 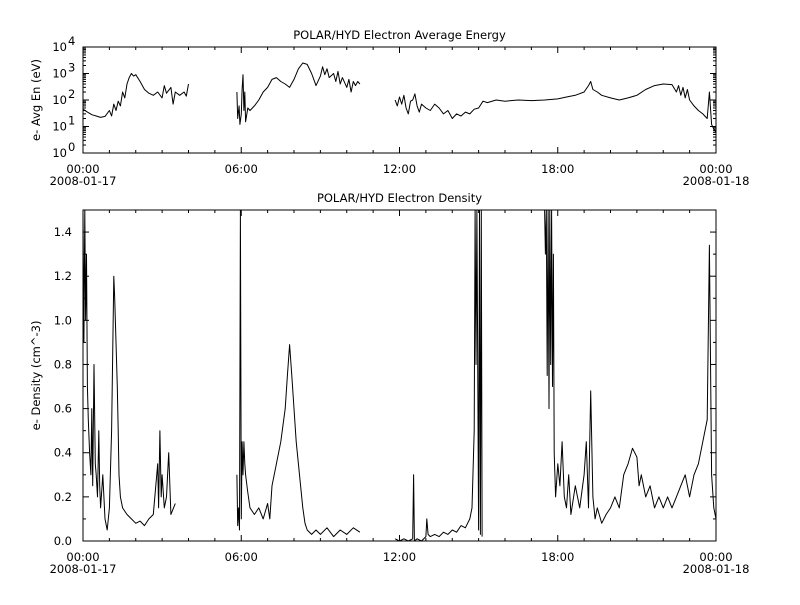 What do you see at coordinates (63, 364) in the screenshot?
I see `y-tick-label: 0.8` at bounding box center [63, 364].